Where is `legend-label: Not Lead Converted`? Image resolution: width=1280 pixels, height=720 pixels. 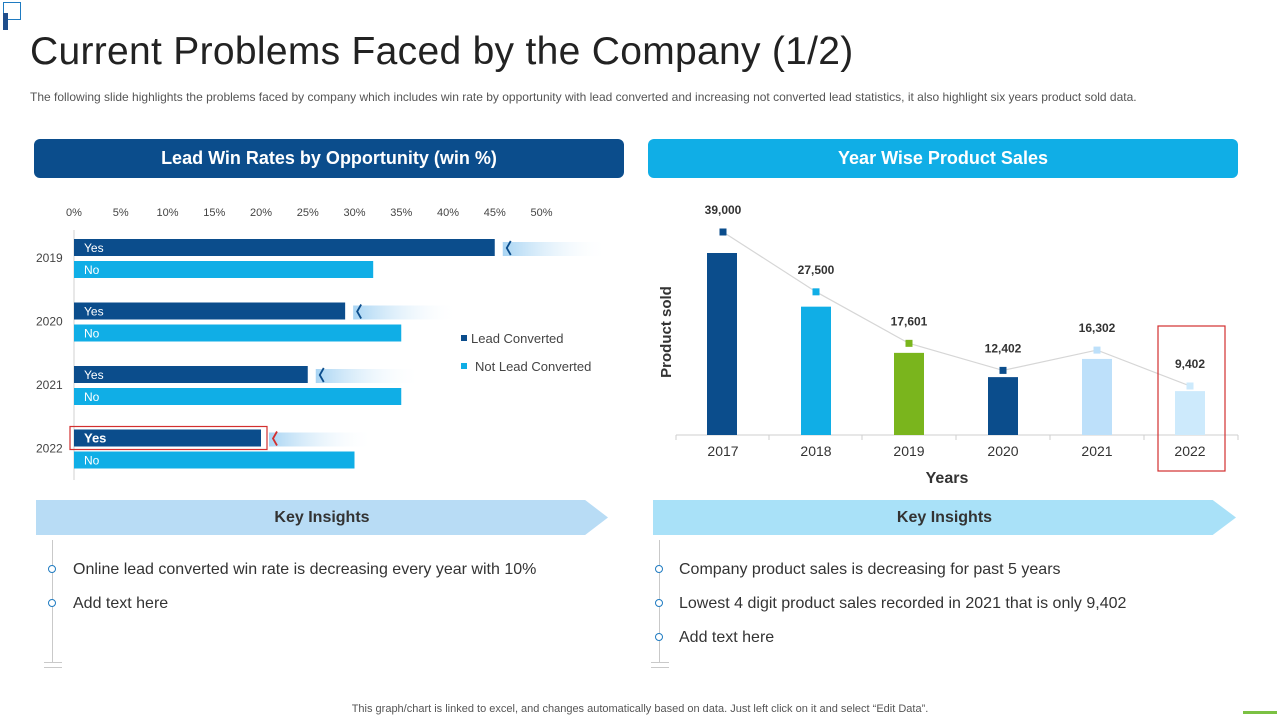 legend-label: Not Lead Converted is located at coordinates (533, 366).